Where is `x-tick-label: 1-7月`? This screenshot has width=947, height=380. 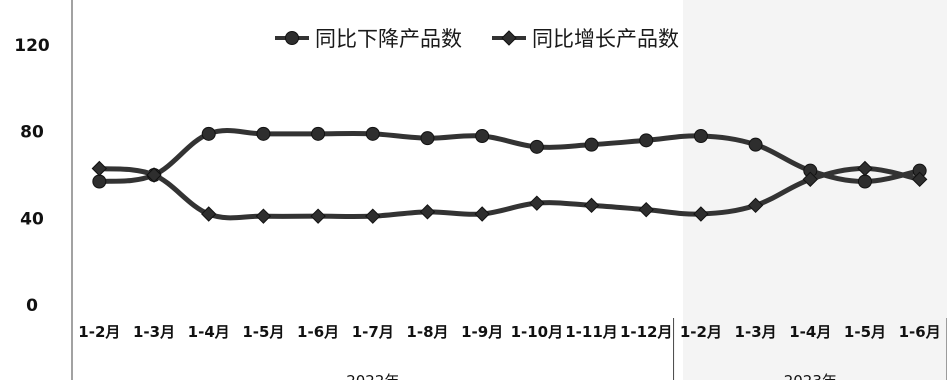
x-tick-label: 1-7月 is located at coordinates (373, 332).